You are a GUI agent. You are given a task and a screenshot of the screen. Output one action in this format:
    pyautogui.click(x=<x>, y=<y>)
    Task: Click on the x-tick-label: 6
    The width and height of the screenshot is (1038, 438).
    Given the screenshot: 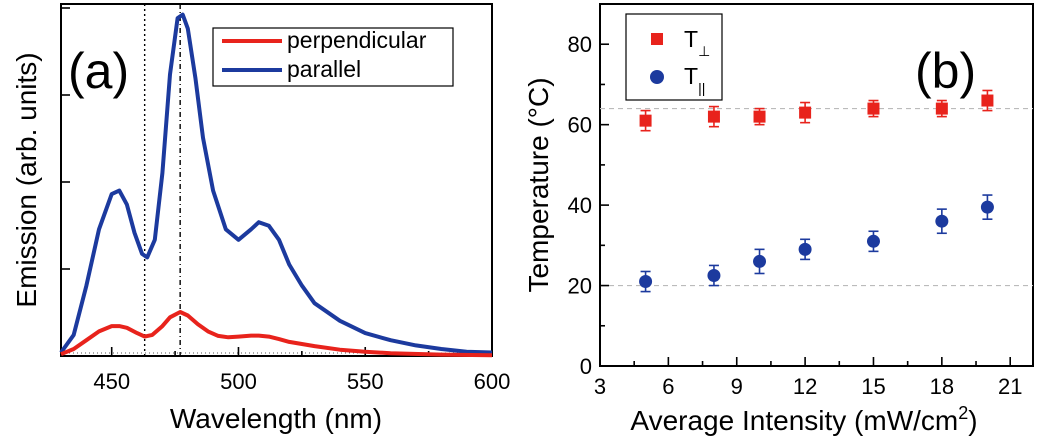 What is the action you would take?
    pyautogui.click(x=668, y=386)
    